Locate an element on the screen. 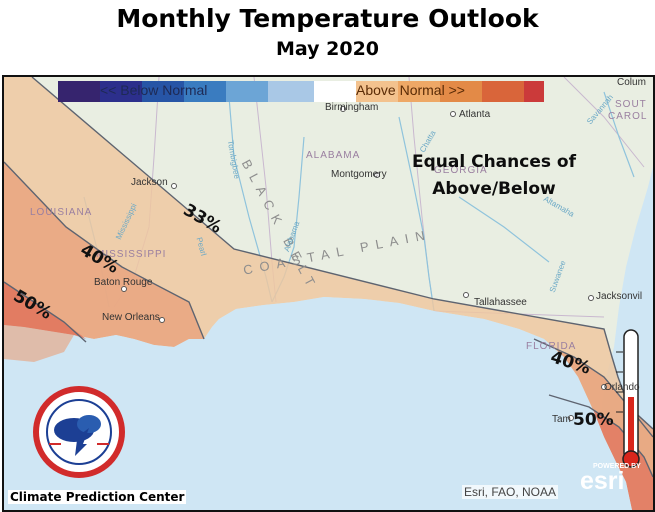 The image size is (655, 512). city-atlanta: Atlanta is located at coordinates (475, 114).